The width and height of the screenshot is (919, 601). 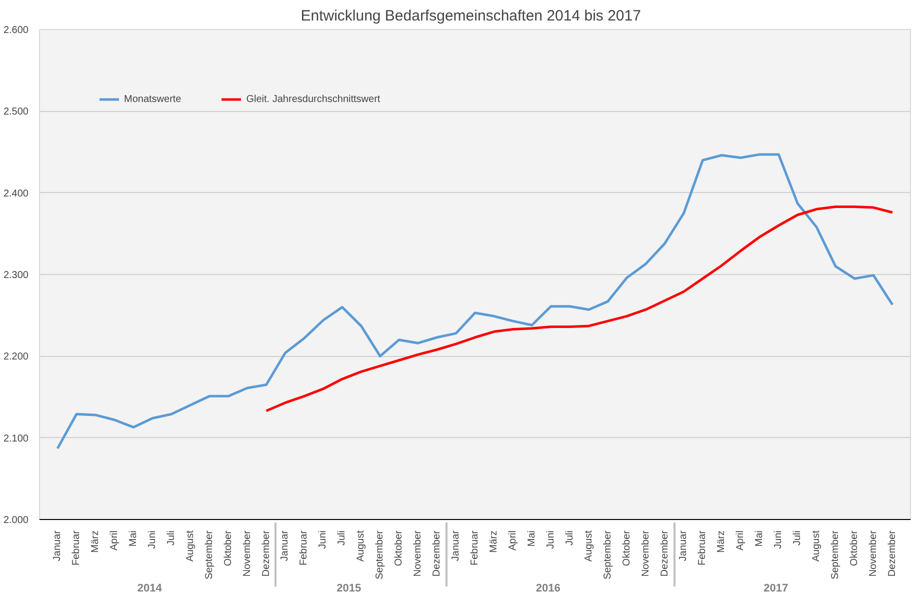 What do you see at coordinates (313, 99) in the screenshot?
I see `legend-label: Gleit. Jahresdurchschnittswert` at bounding box center [313, 99].